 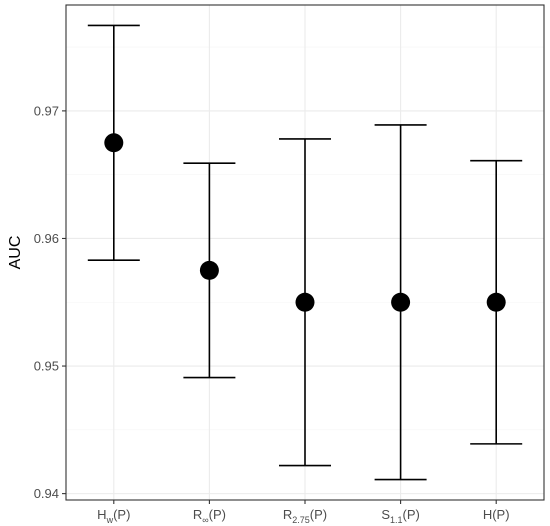 What do you see at coordinates (46, 110) in the screenshot?
I see `y-tick-label: 0.97` at bounding box center [46, 110].